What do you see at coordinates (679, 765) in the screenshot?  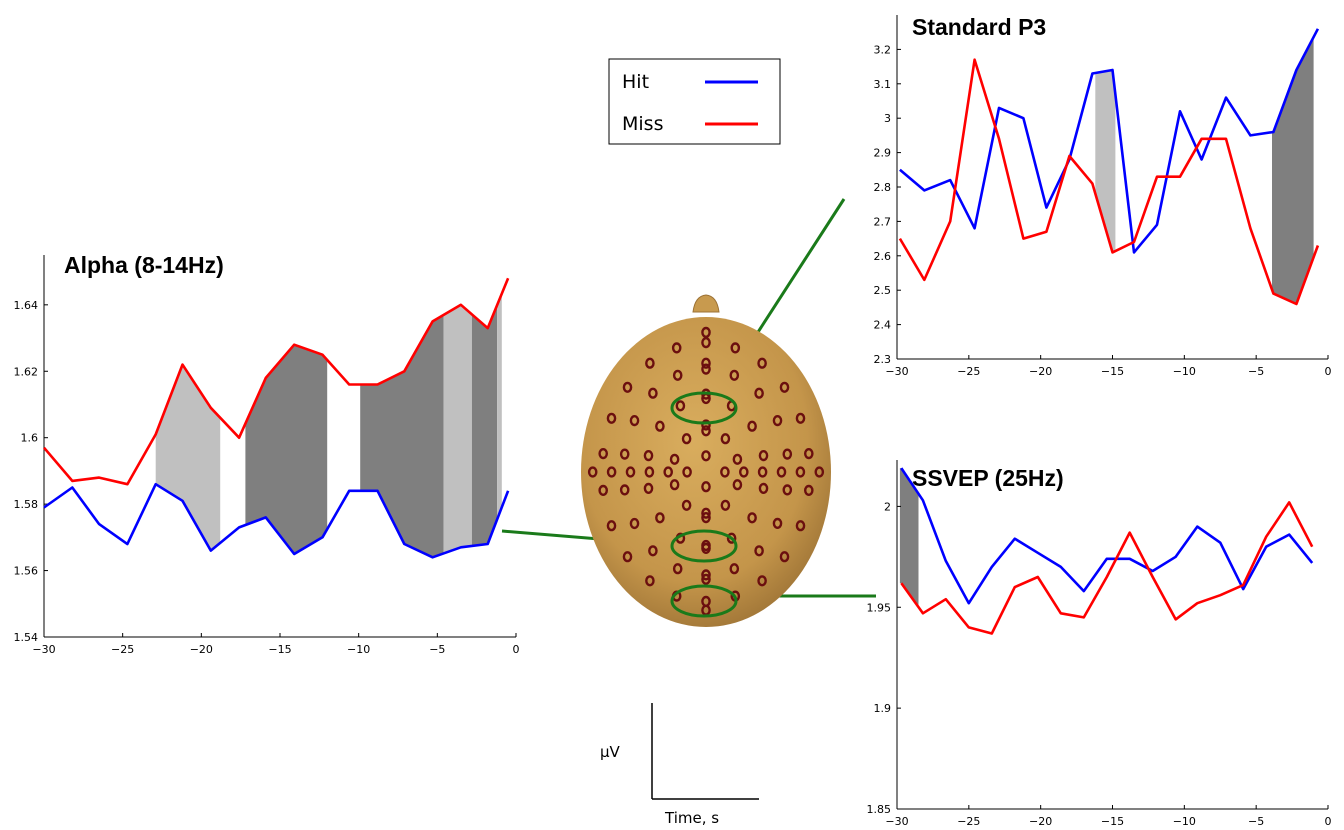 I see `axis-key: μV Time, s` at bounding box center [679, 765].